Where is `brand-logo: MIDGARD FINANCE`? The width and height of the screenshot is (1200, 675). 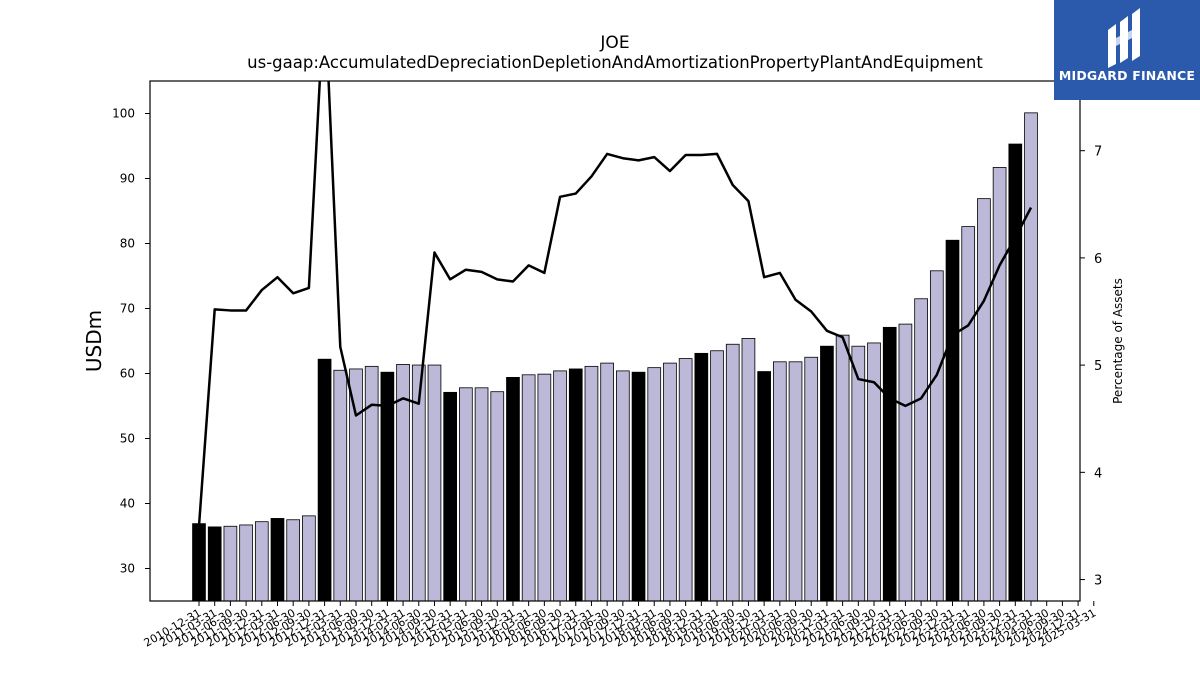
brand-logo: MIDGARD FINANCE is located at coordinates (1127, 50).